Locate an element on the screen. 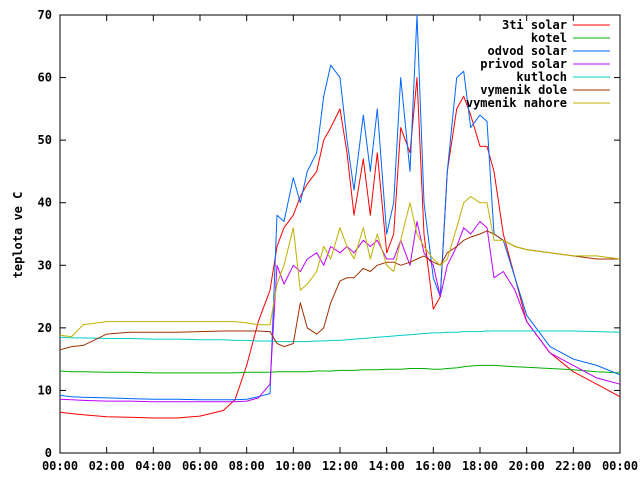  x-tick-label: 18:00 is located at coordinates (480, 466).